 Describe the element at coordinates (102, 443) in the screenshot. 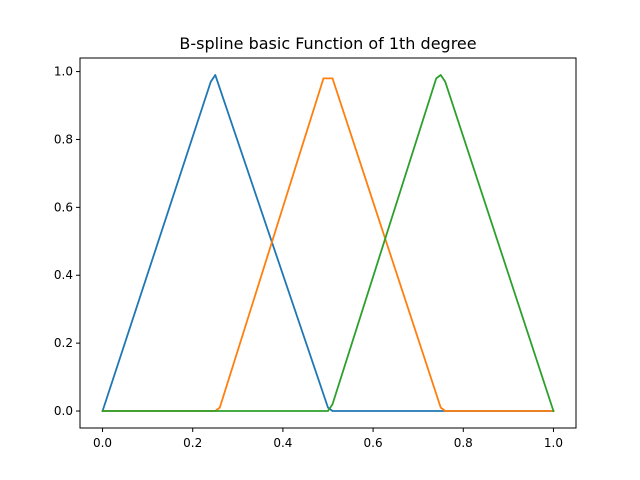

I see `x-tick-label: 0.0` at that location.